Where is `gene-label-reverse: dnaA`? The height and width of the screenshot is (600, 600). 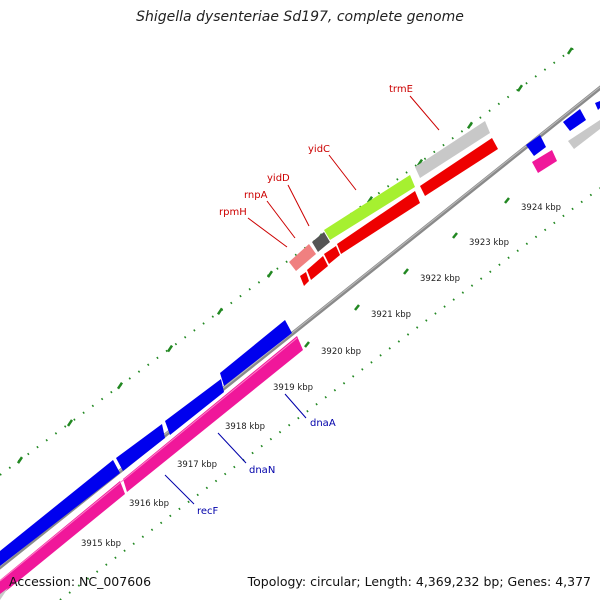 gene-label-reverse: dnaA is located at coordinates (323, 423).